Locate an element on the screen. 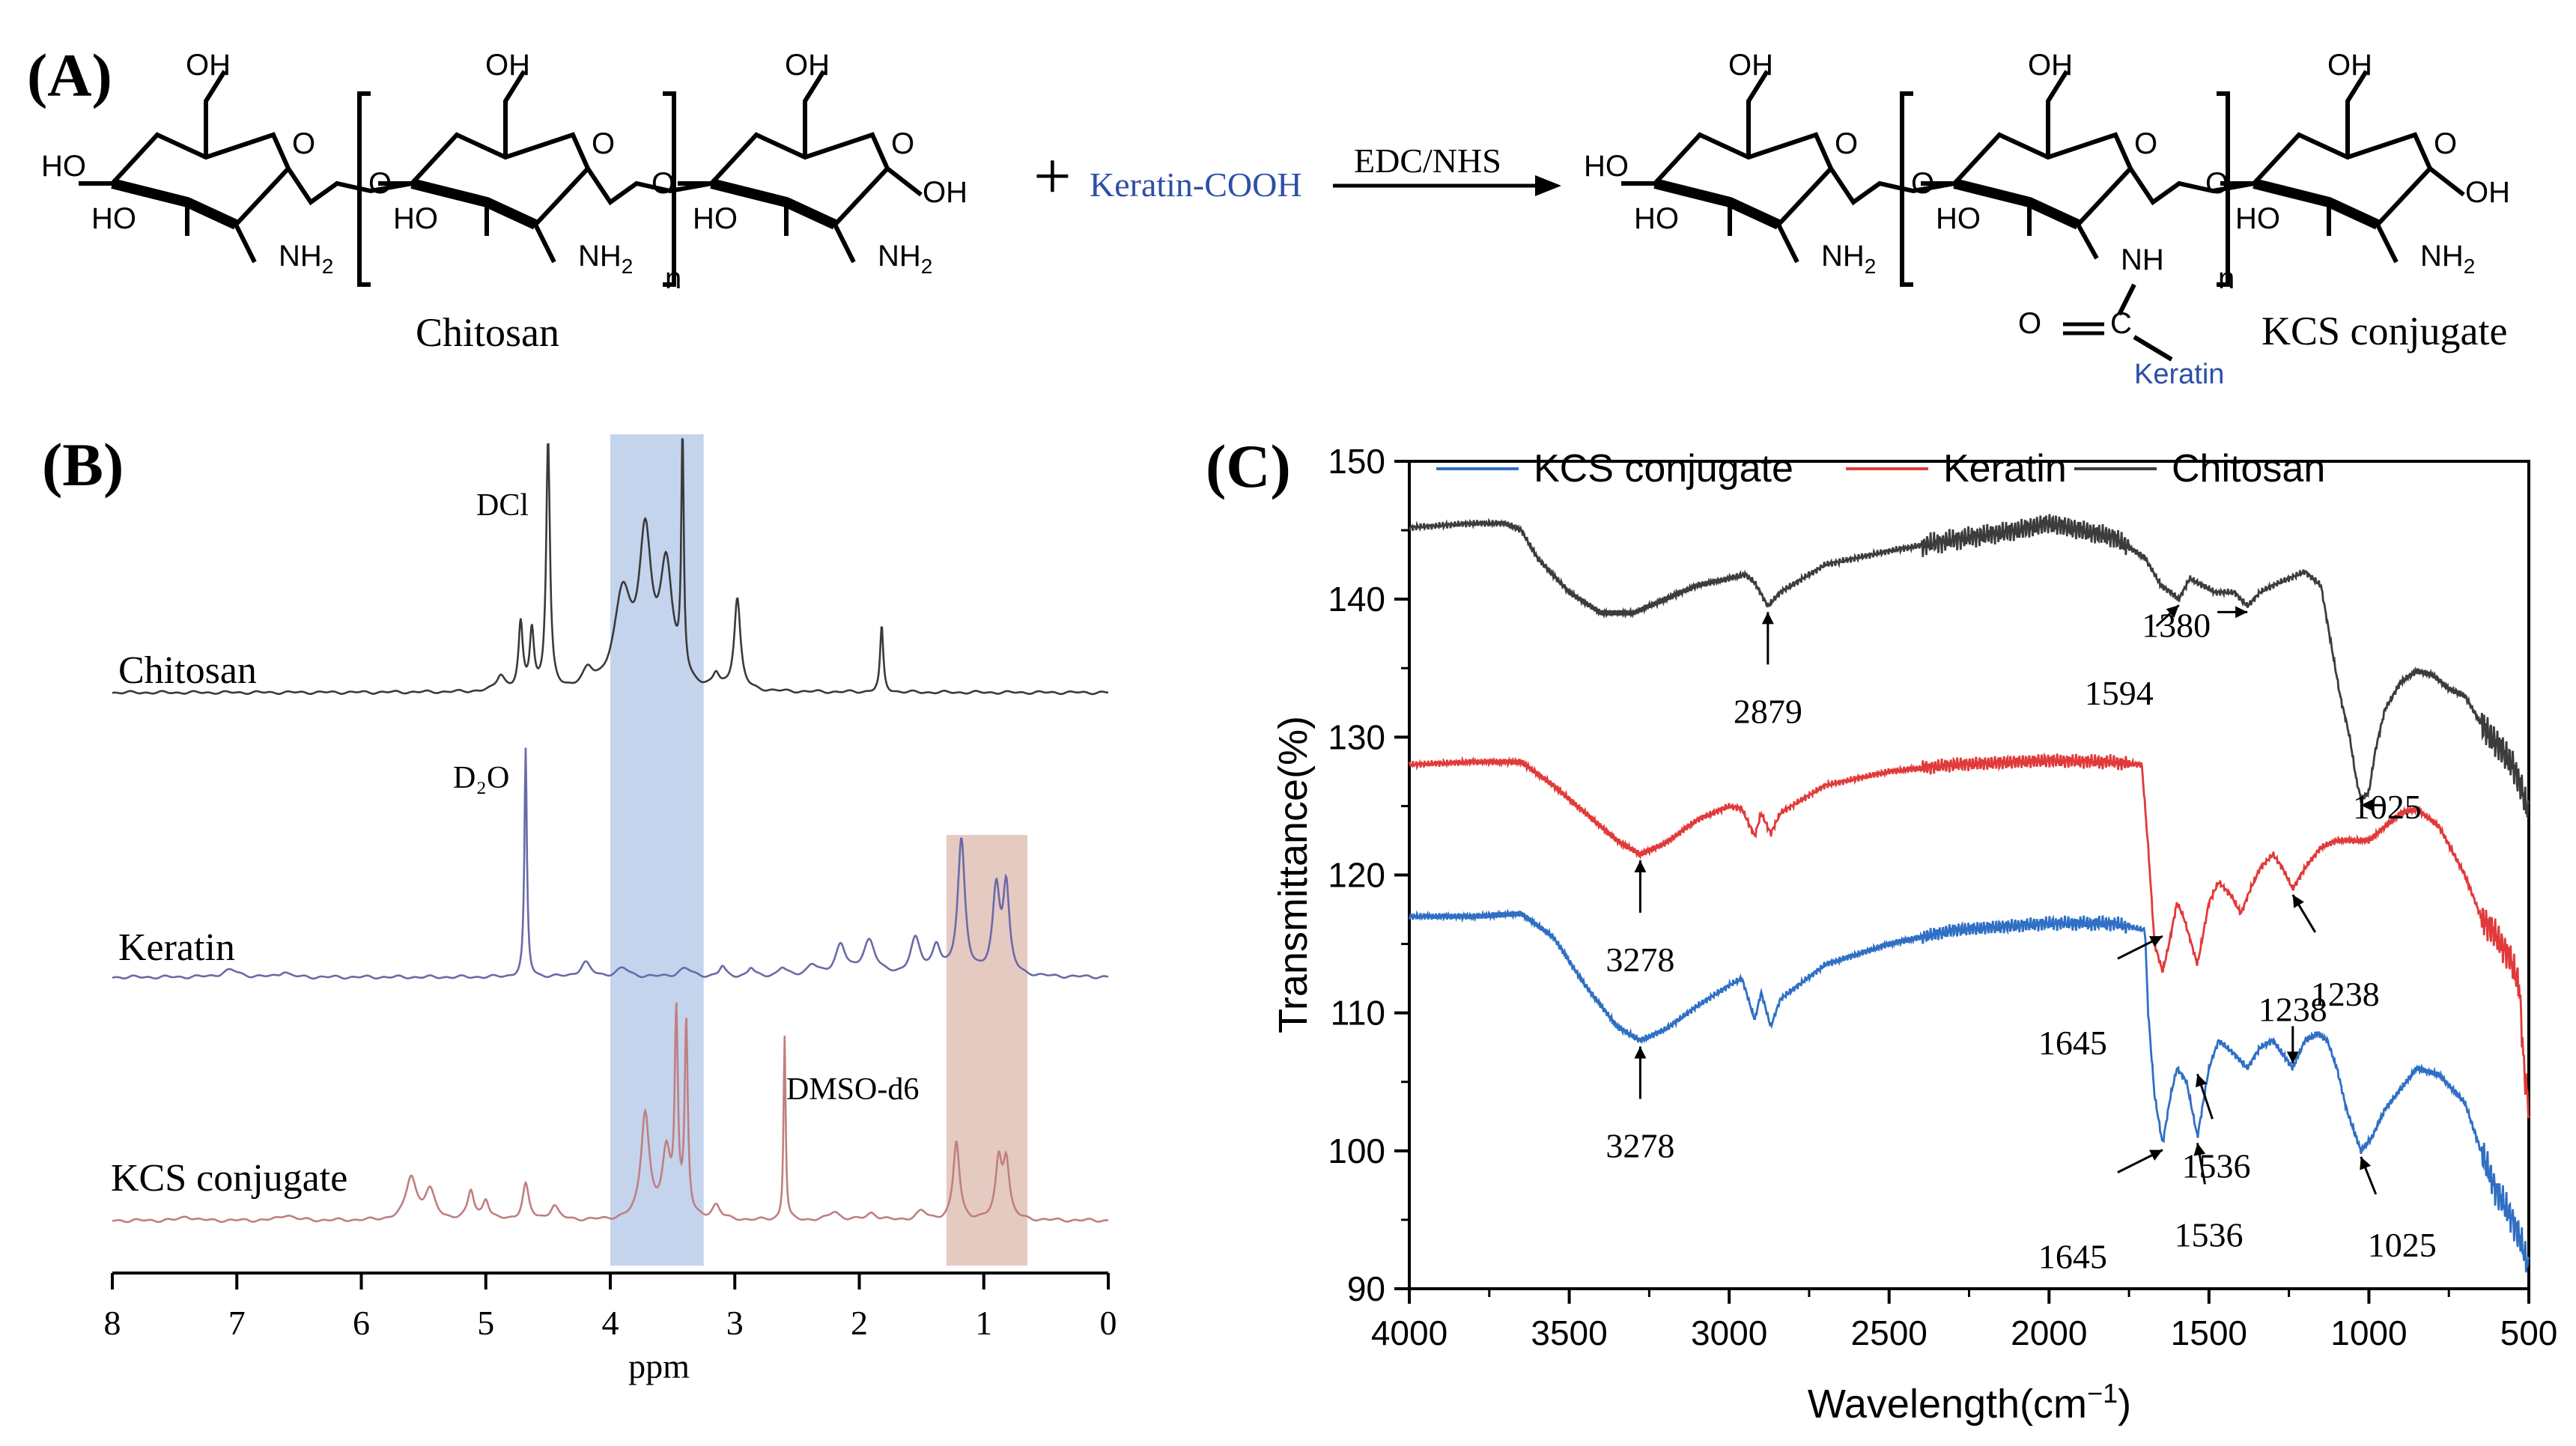  ftir-y-axis-label: Transmittance(%) is located at coordinates (1293, 874).